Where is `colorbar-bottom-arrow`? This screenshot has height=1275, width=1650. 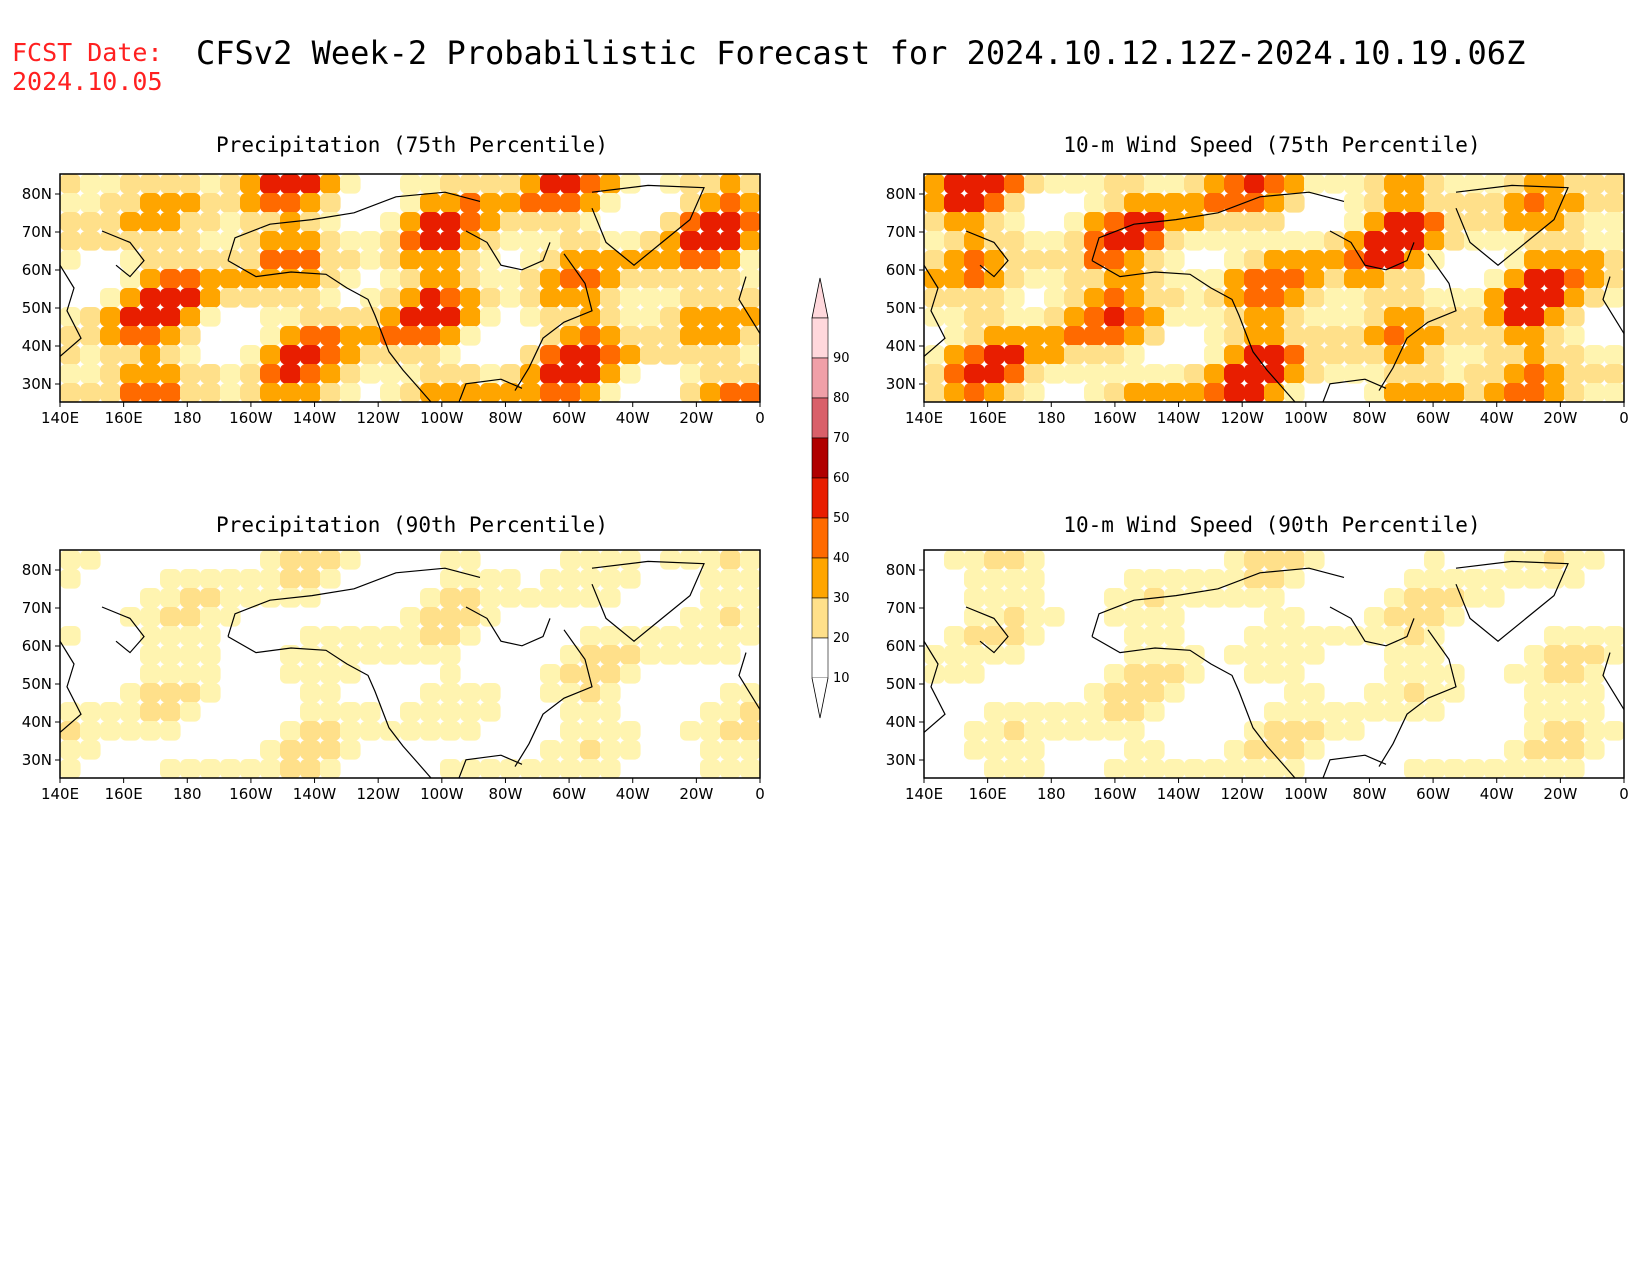
colorbar-bottom-arrow is located at coordinates (820, 698).